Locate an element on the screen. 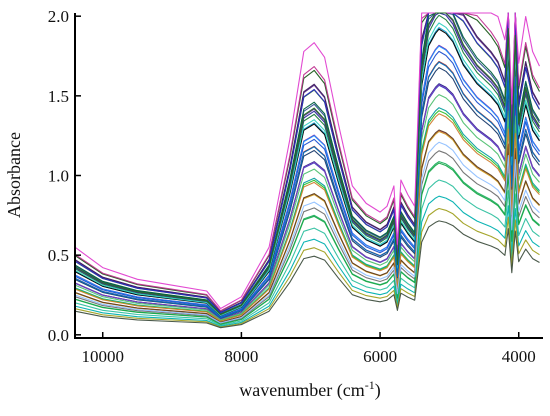  y-tick-label: 0.0 is located at coordinates (58, 335).